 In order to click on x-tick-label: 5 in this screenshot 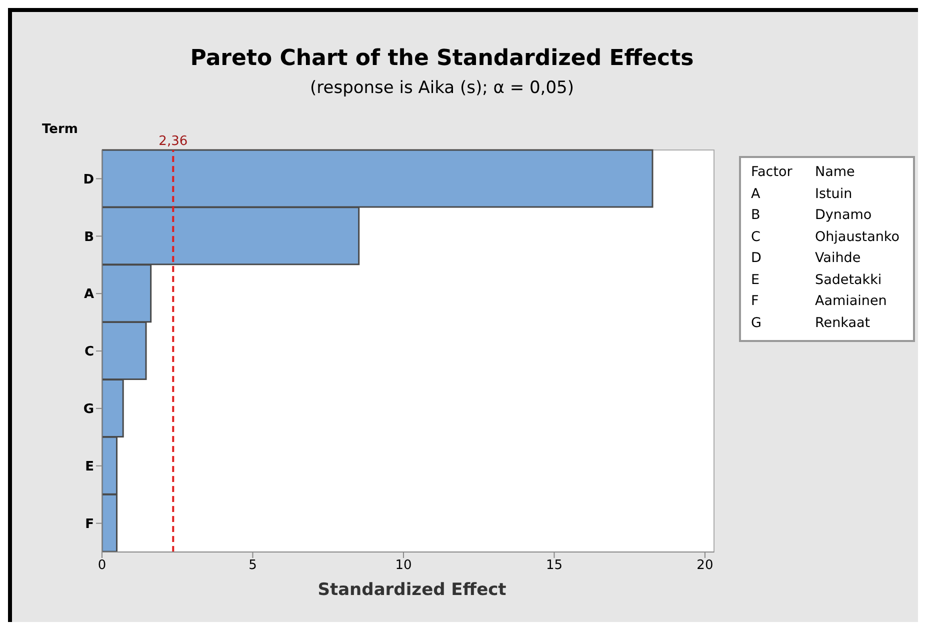, I will do `click(252, 566)`.